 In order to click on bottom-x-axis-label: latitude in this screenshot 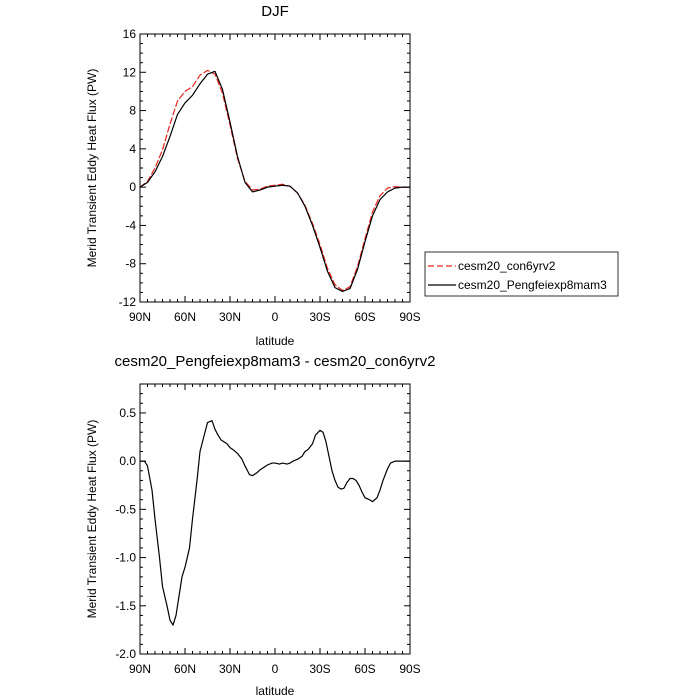, I will do `click(275, 691)`.